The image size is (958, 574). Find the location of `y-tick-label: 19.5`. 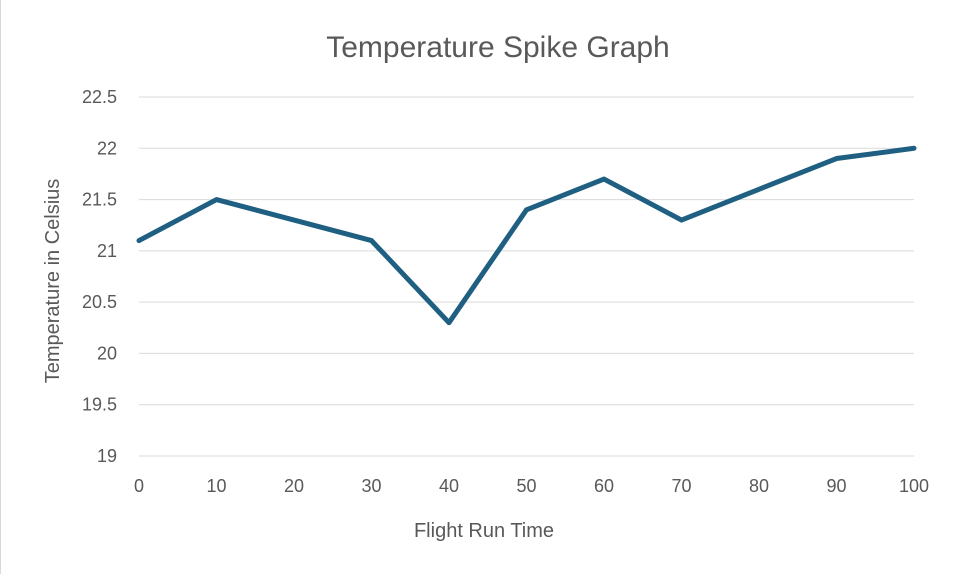

y-tick-label: 19.5 is located at coordinates (99, 405).